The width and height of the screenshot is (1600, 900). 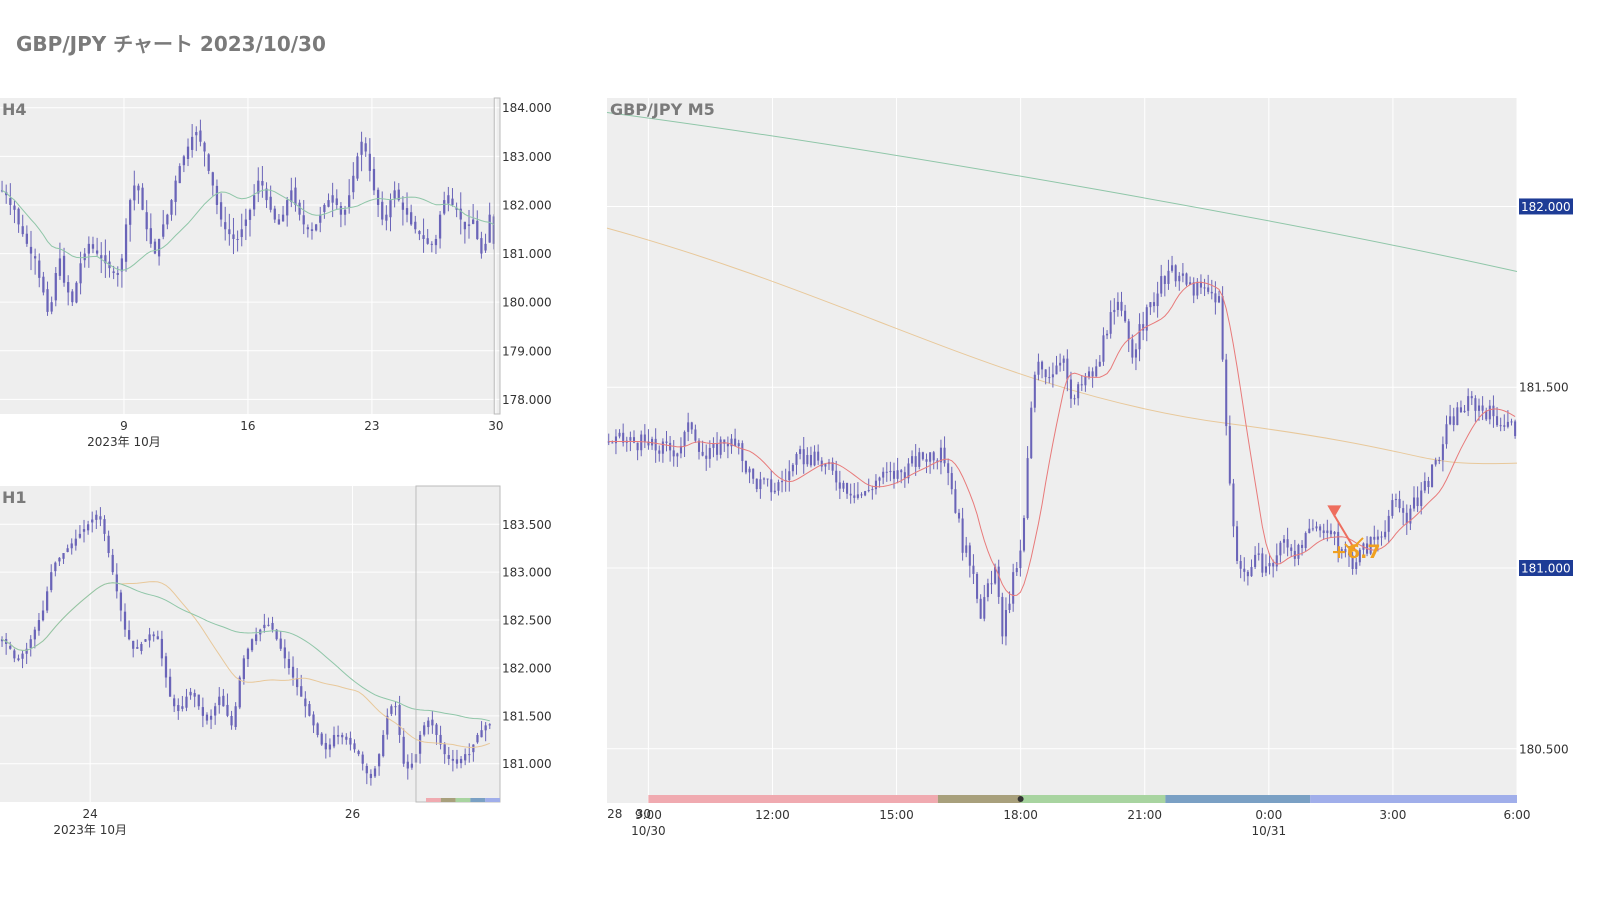 I want to click on h1-ma-line, so click(x=245, y=652).